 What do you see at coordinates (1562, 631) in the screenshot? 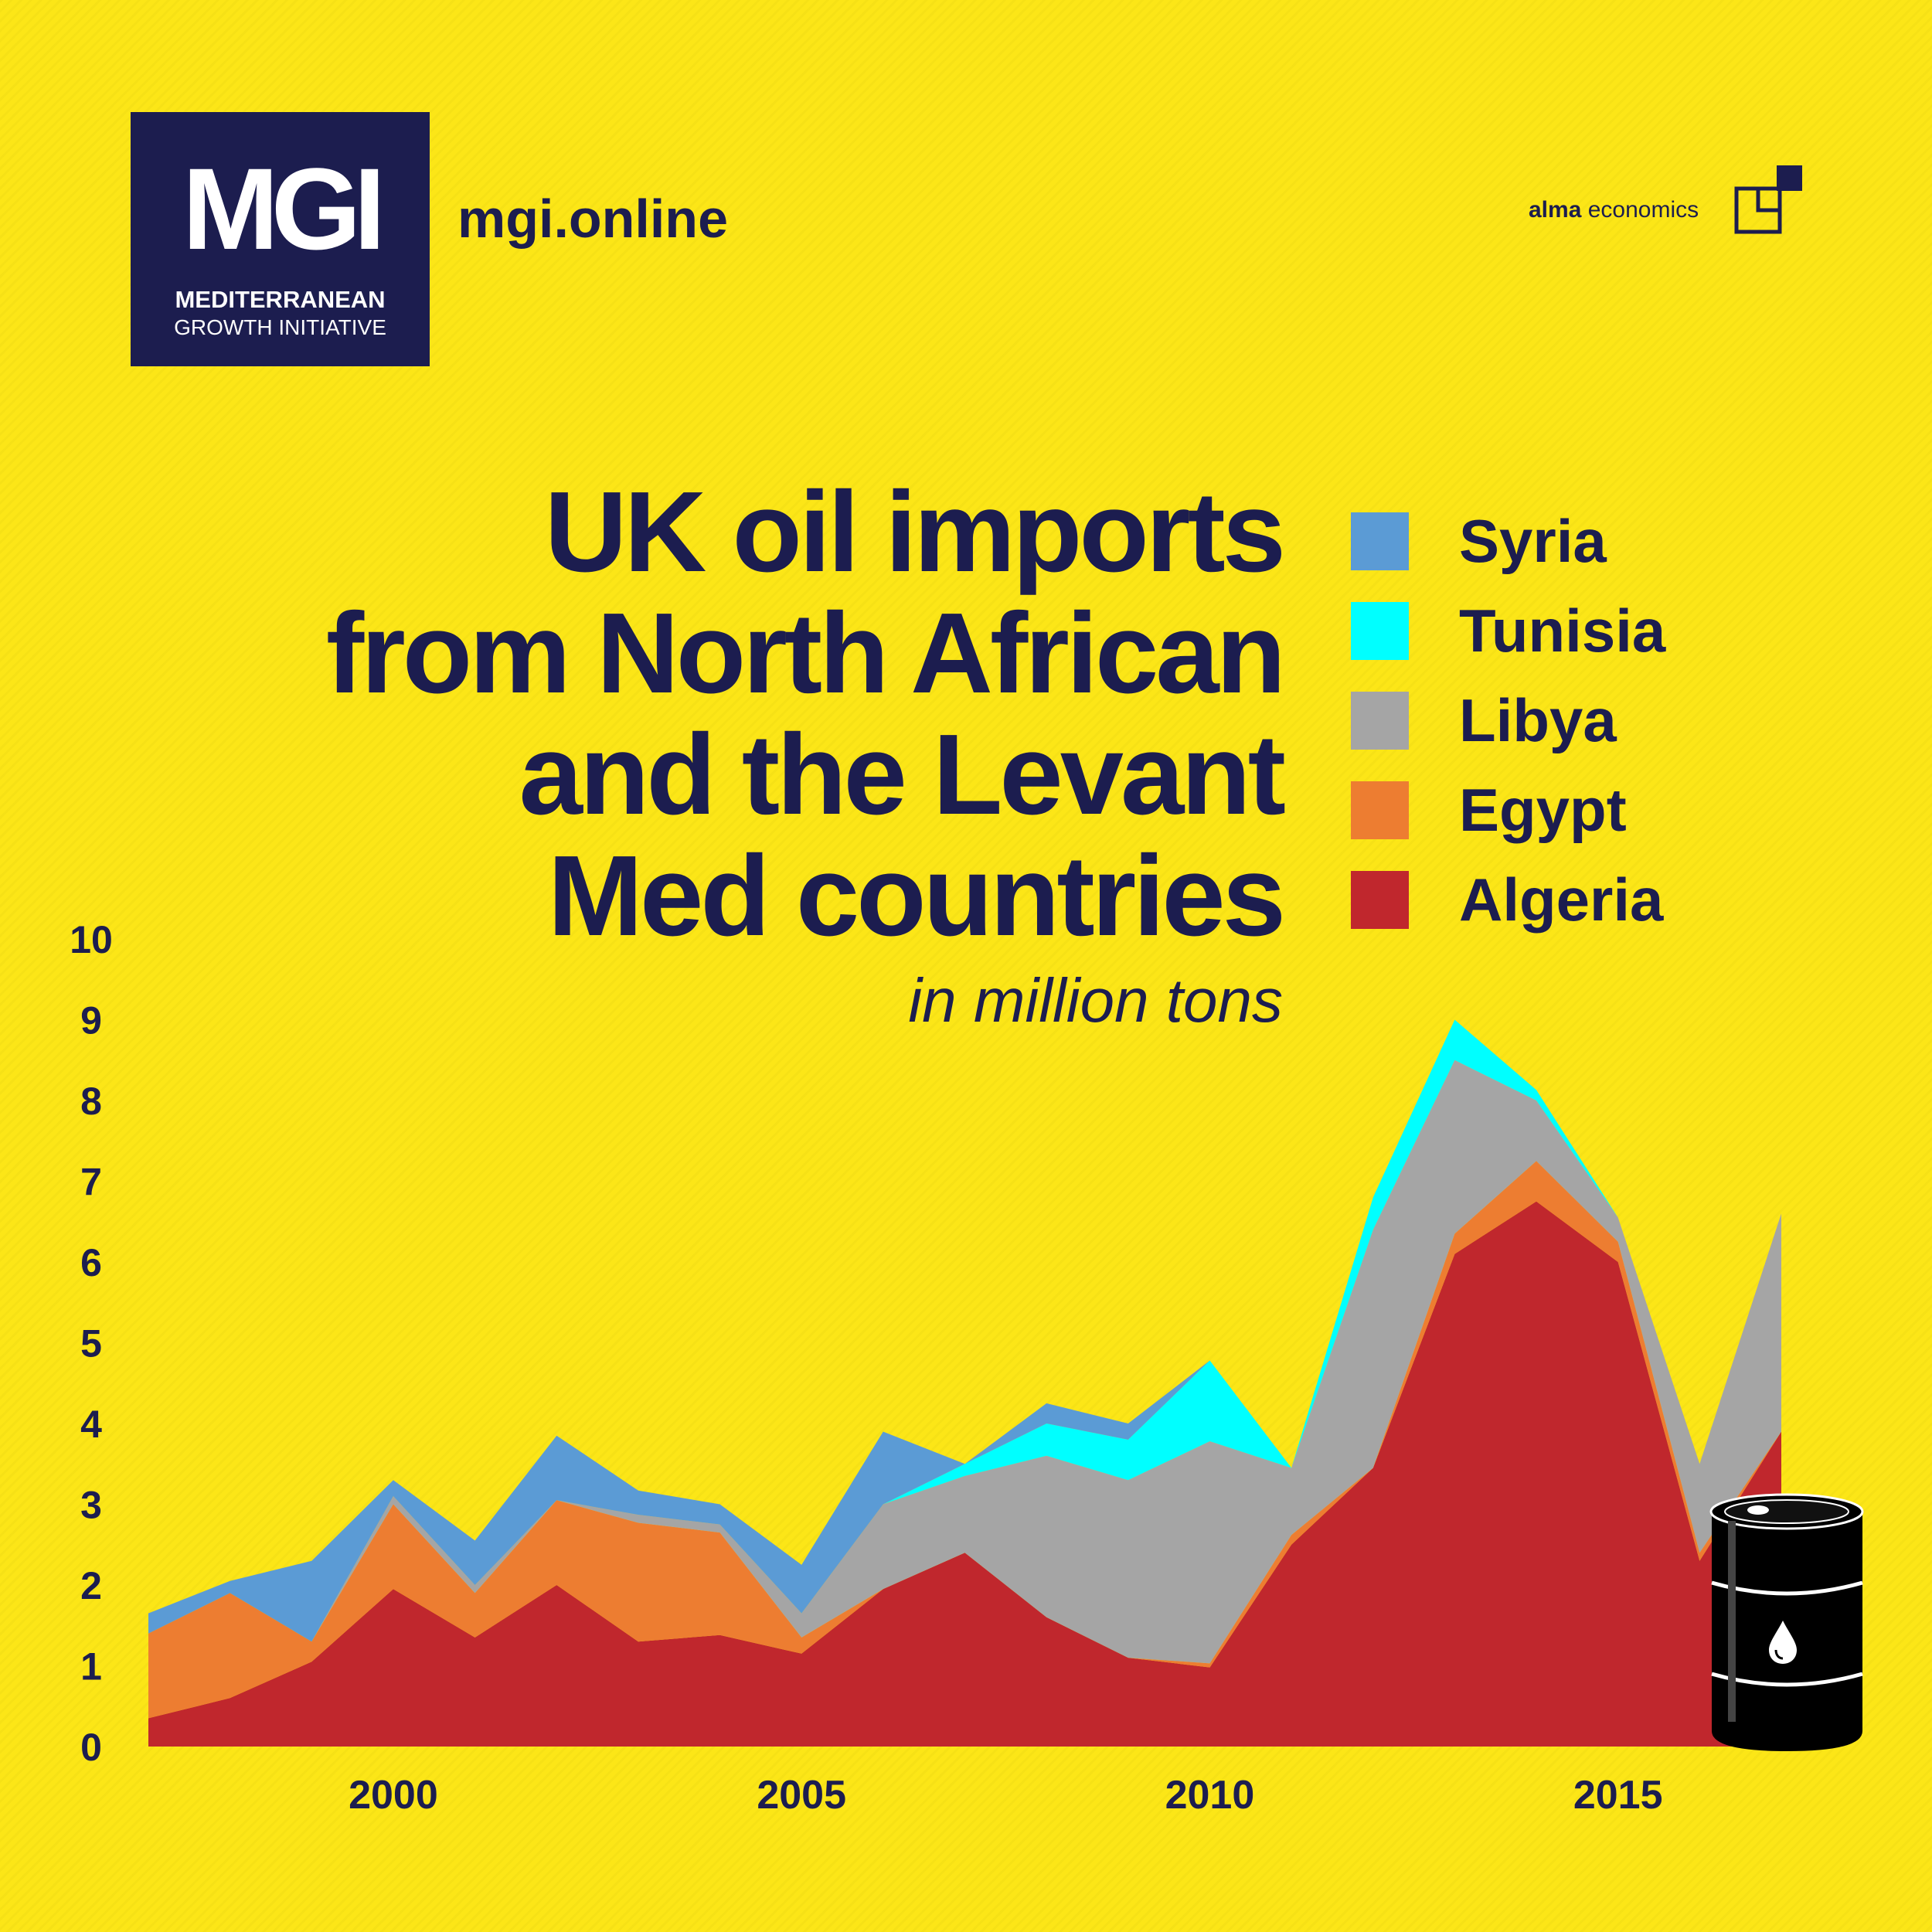
I see `legend-label-tunisia: Tunisia` at bounding box center [1562, 631].